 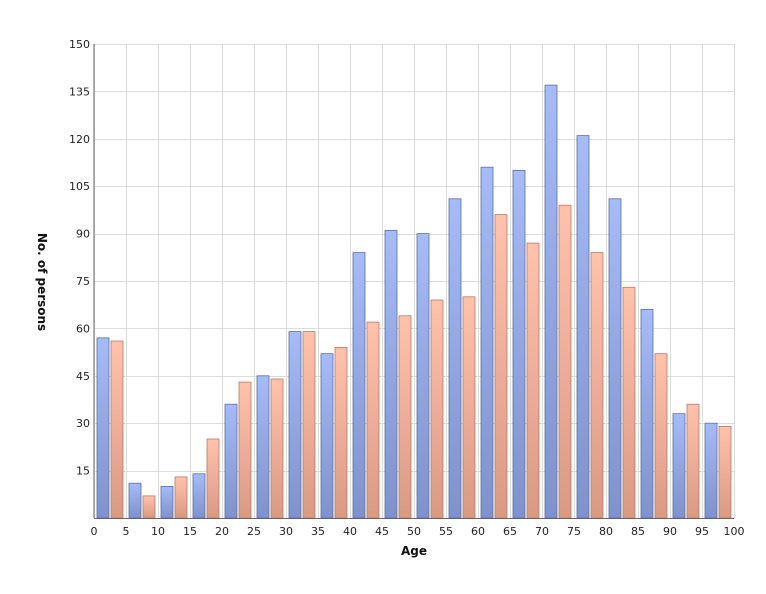 What do you see at coordinates (158, 531) in the screenshot?
I see `x-tick-label: 10` at bounding box center [158, 531].